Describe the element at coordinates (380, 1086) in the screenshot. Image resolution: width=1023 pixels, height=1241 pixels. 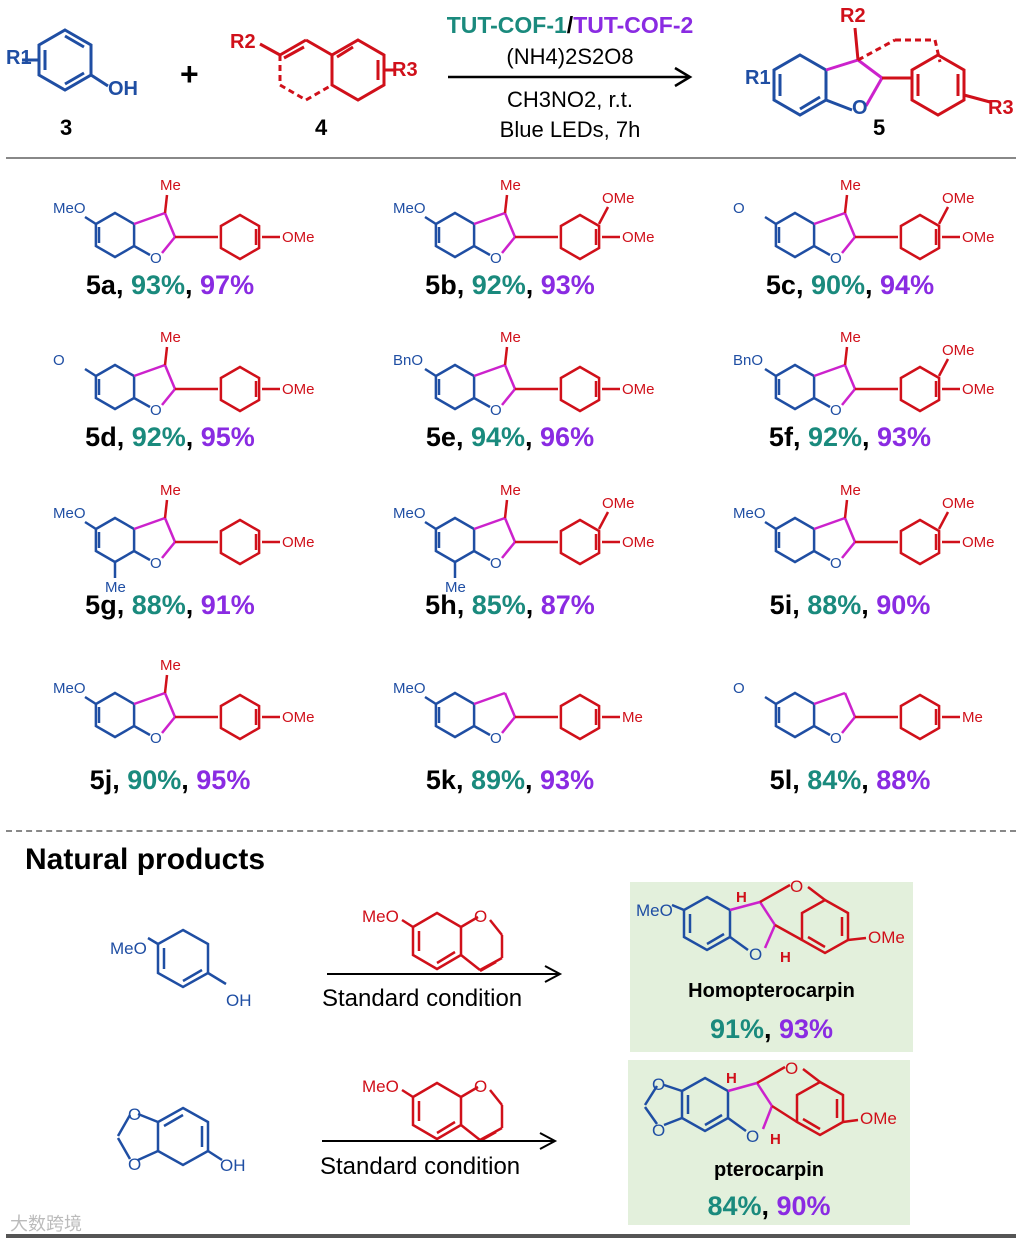
I see `reagent2-meo: MeO` at that location.